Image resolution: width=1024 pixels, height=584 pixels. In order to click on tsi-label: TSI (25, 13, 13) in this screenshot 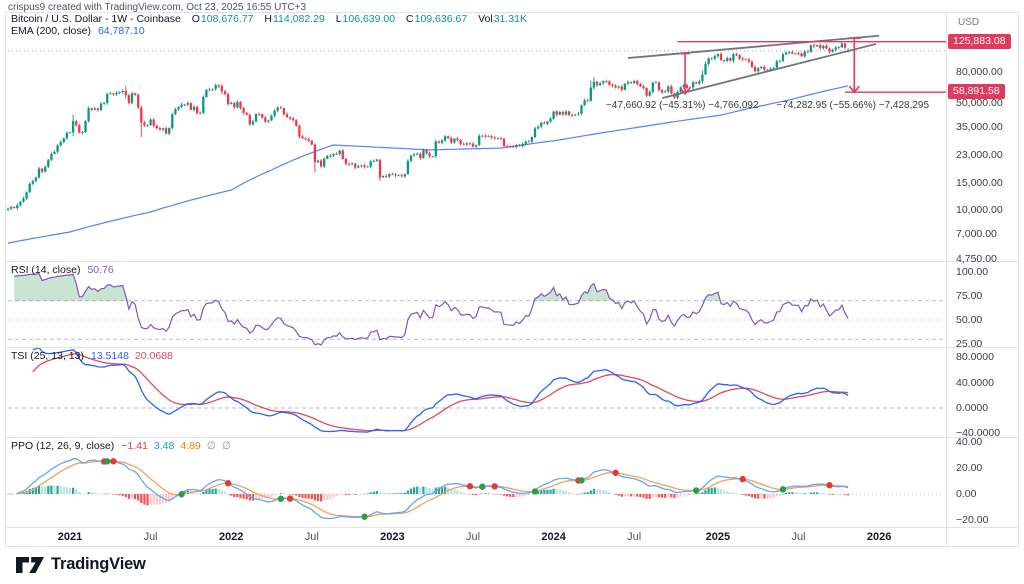, I will do `click(47, 356)`.